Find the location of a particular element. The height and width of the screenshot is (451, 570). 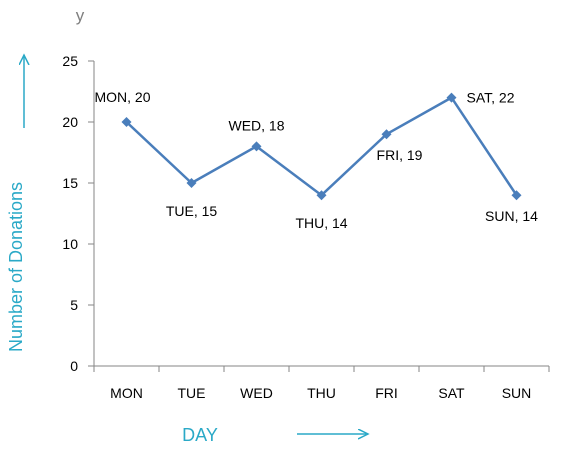

y-tick-label: 15 is located at coordinates (70, 183).